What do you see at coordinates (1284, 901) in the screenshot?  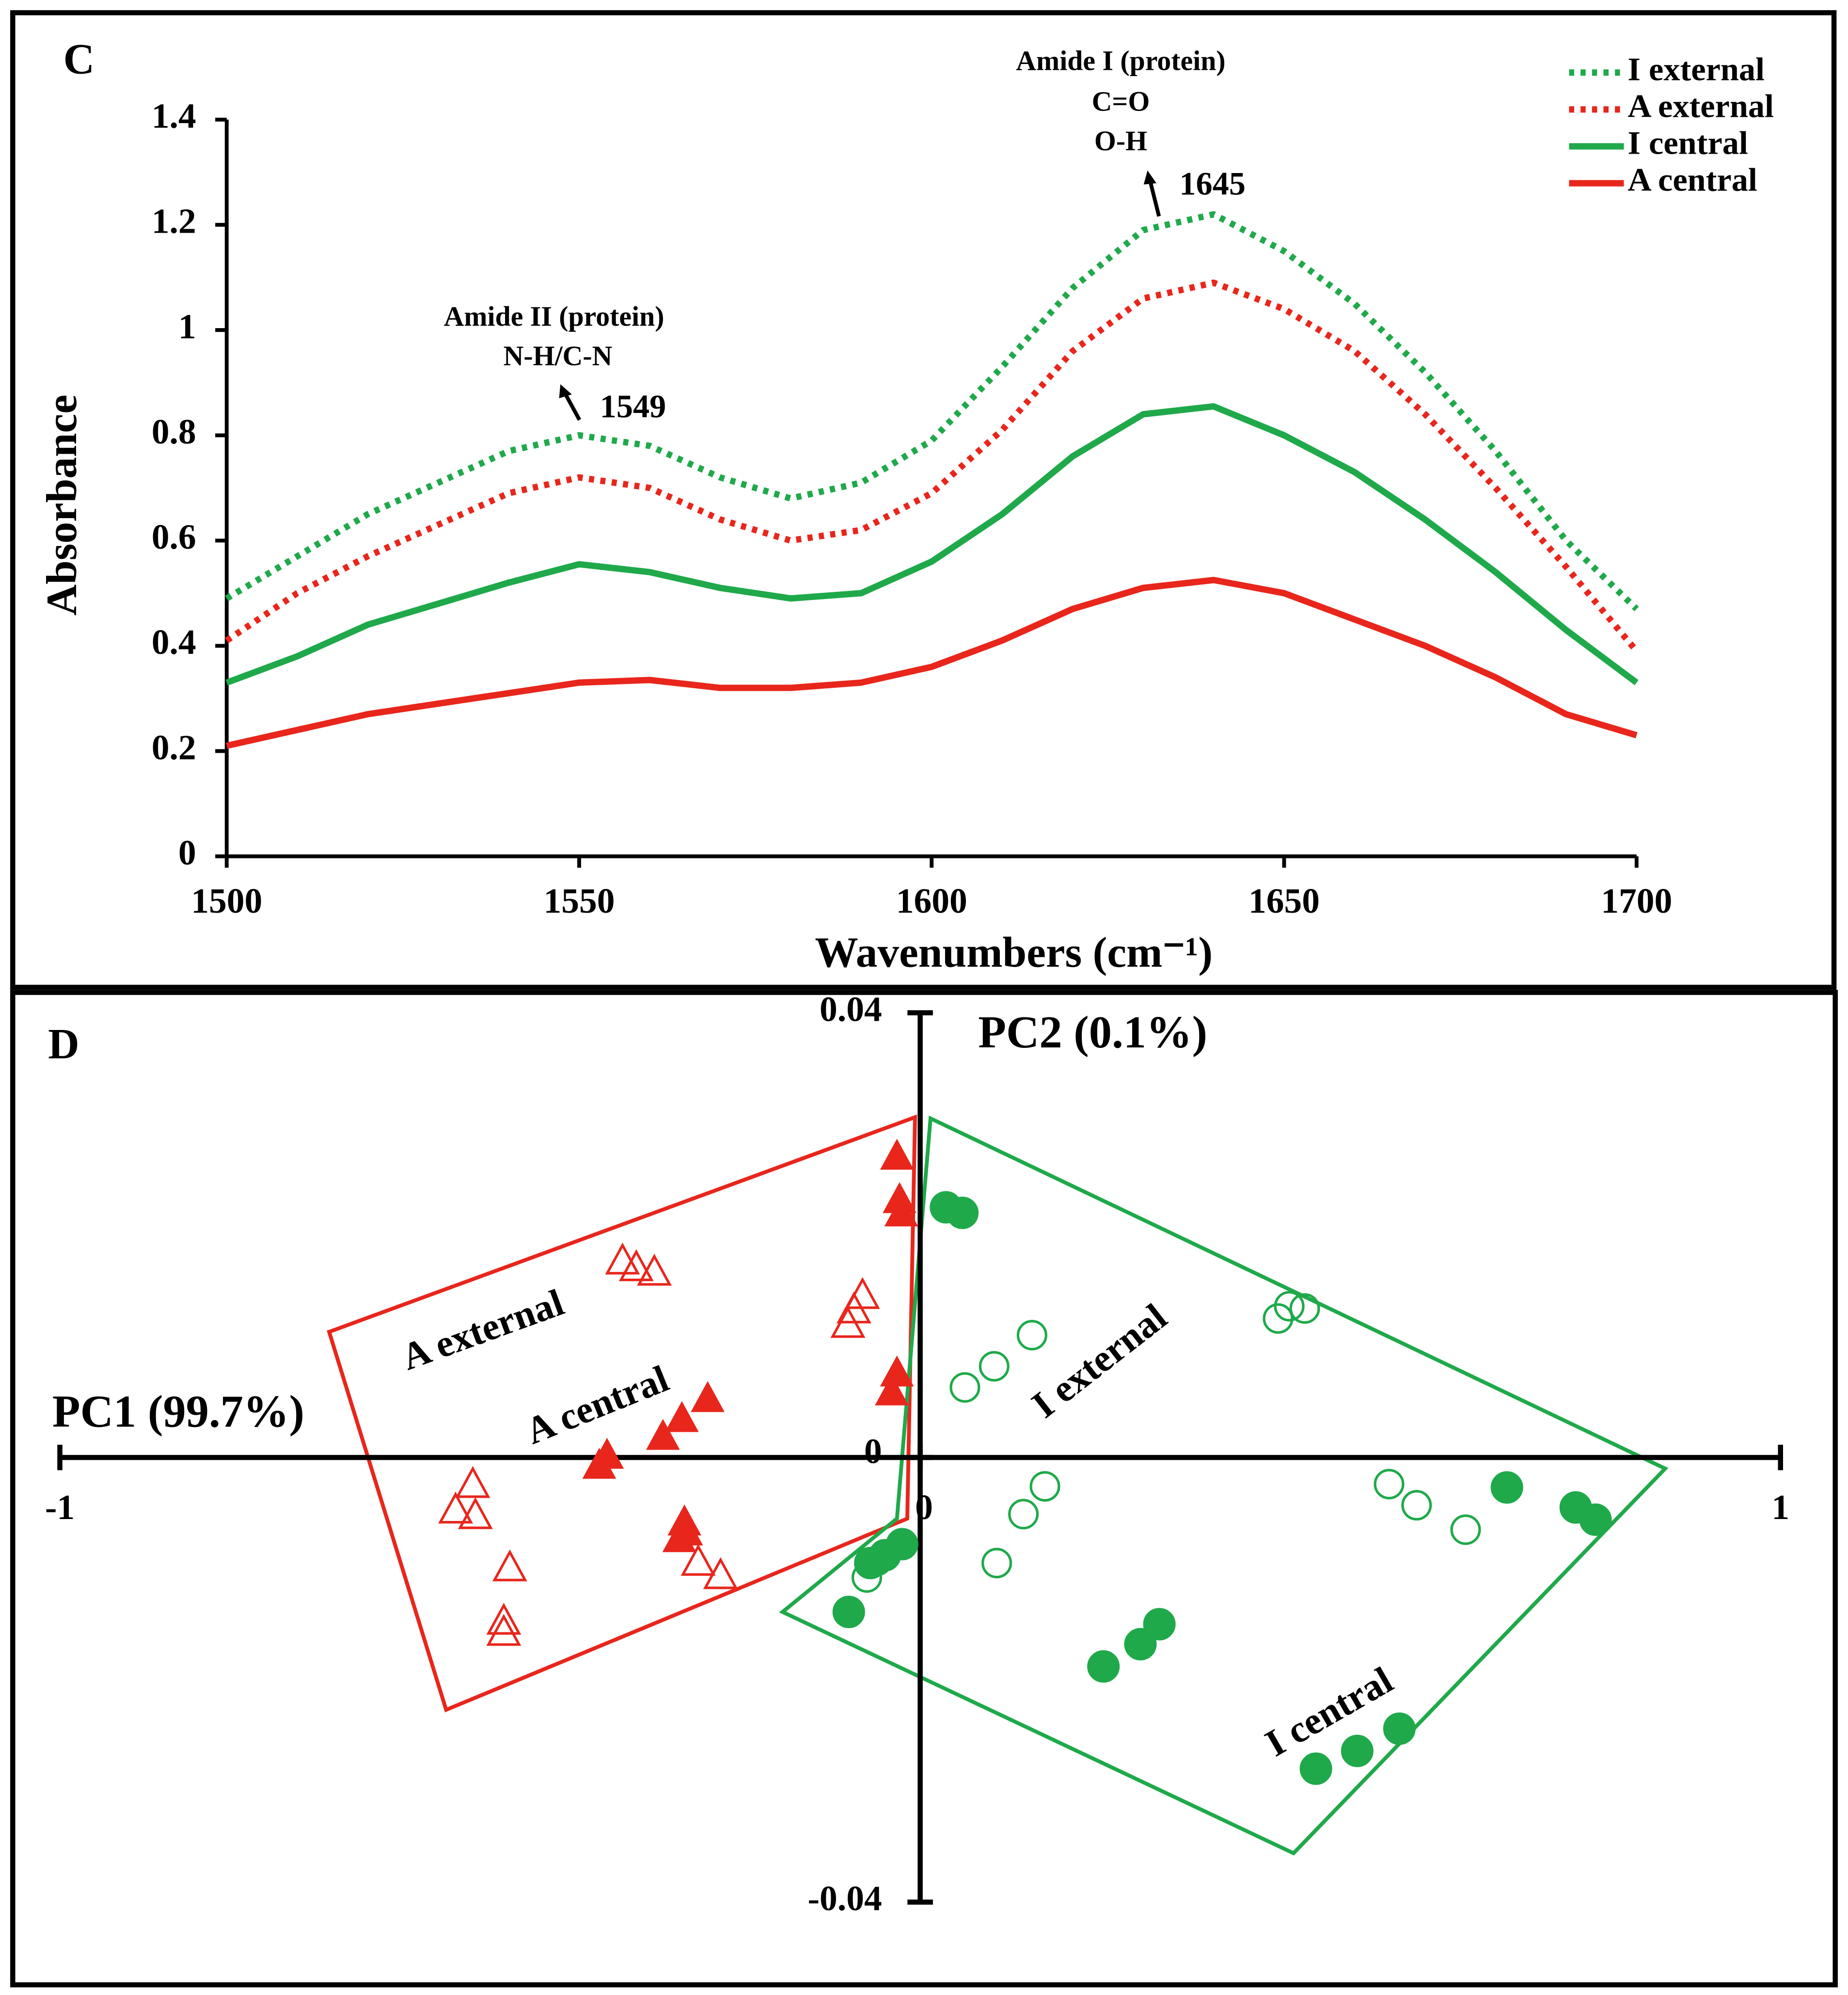 I see `x-tick-label: 1650` at bounding box center [1284, 901].